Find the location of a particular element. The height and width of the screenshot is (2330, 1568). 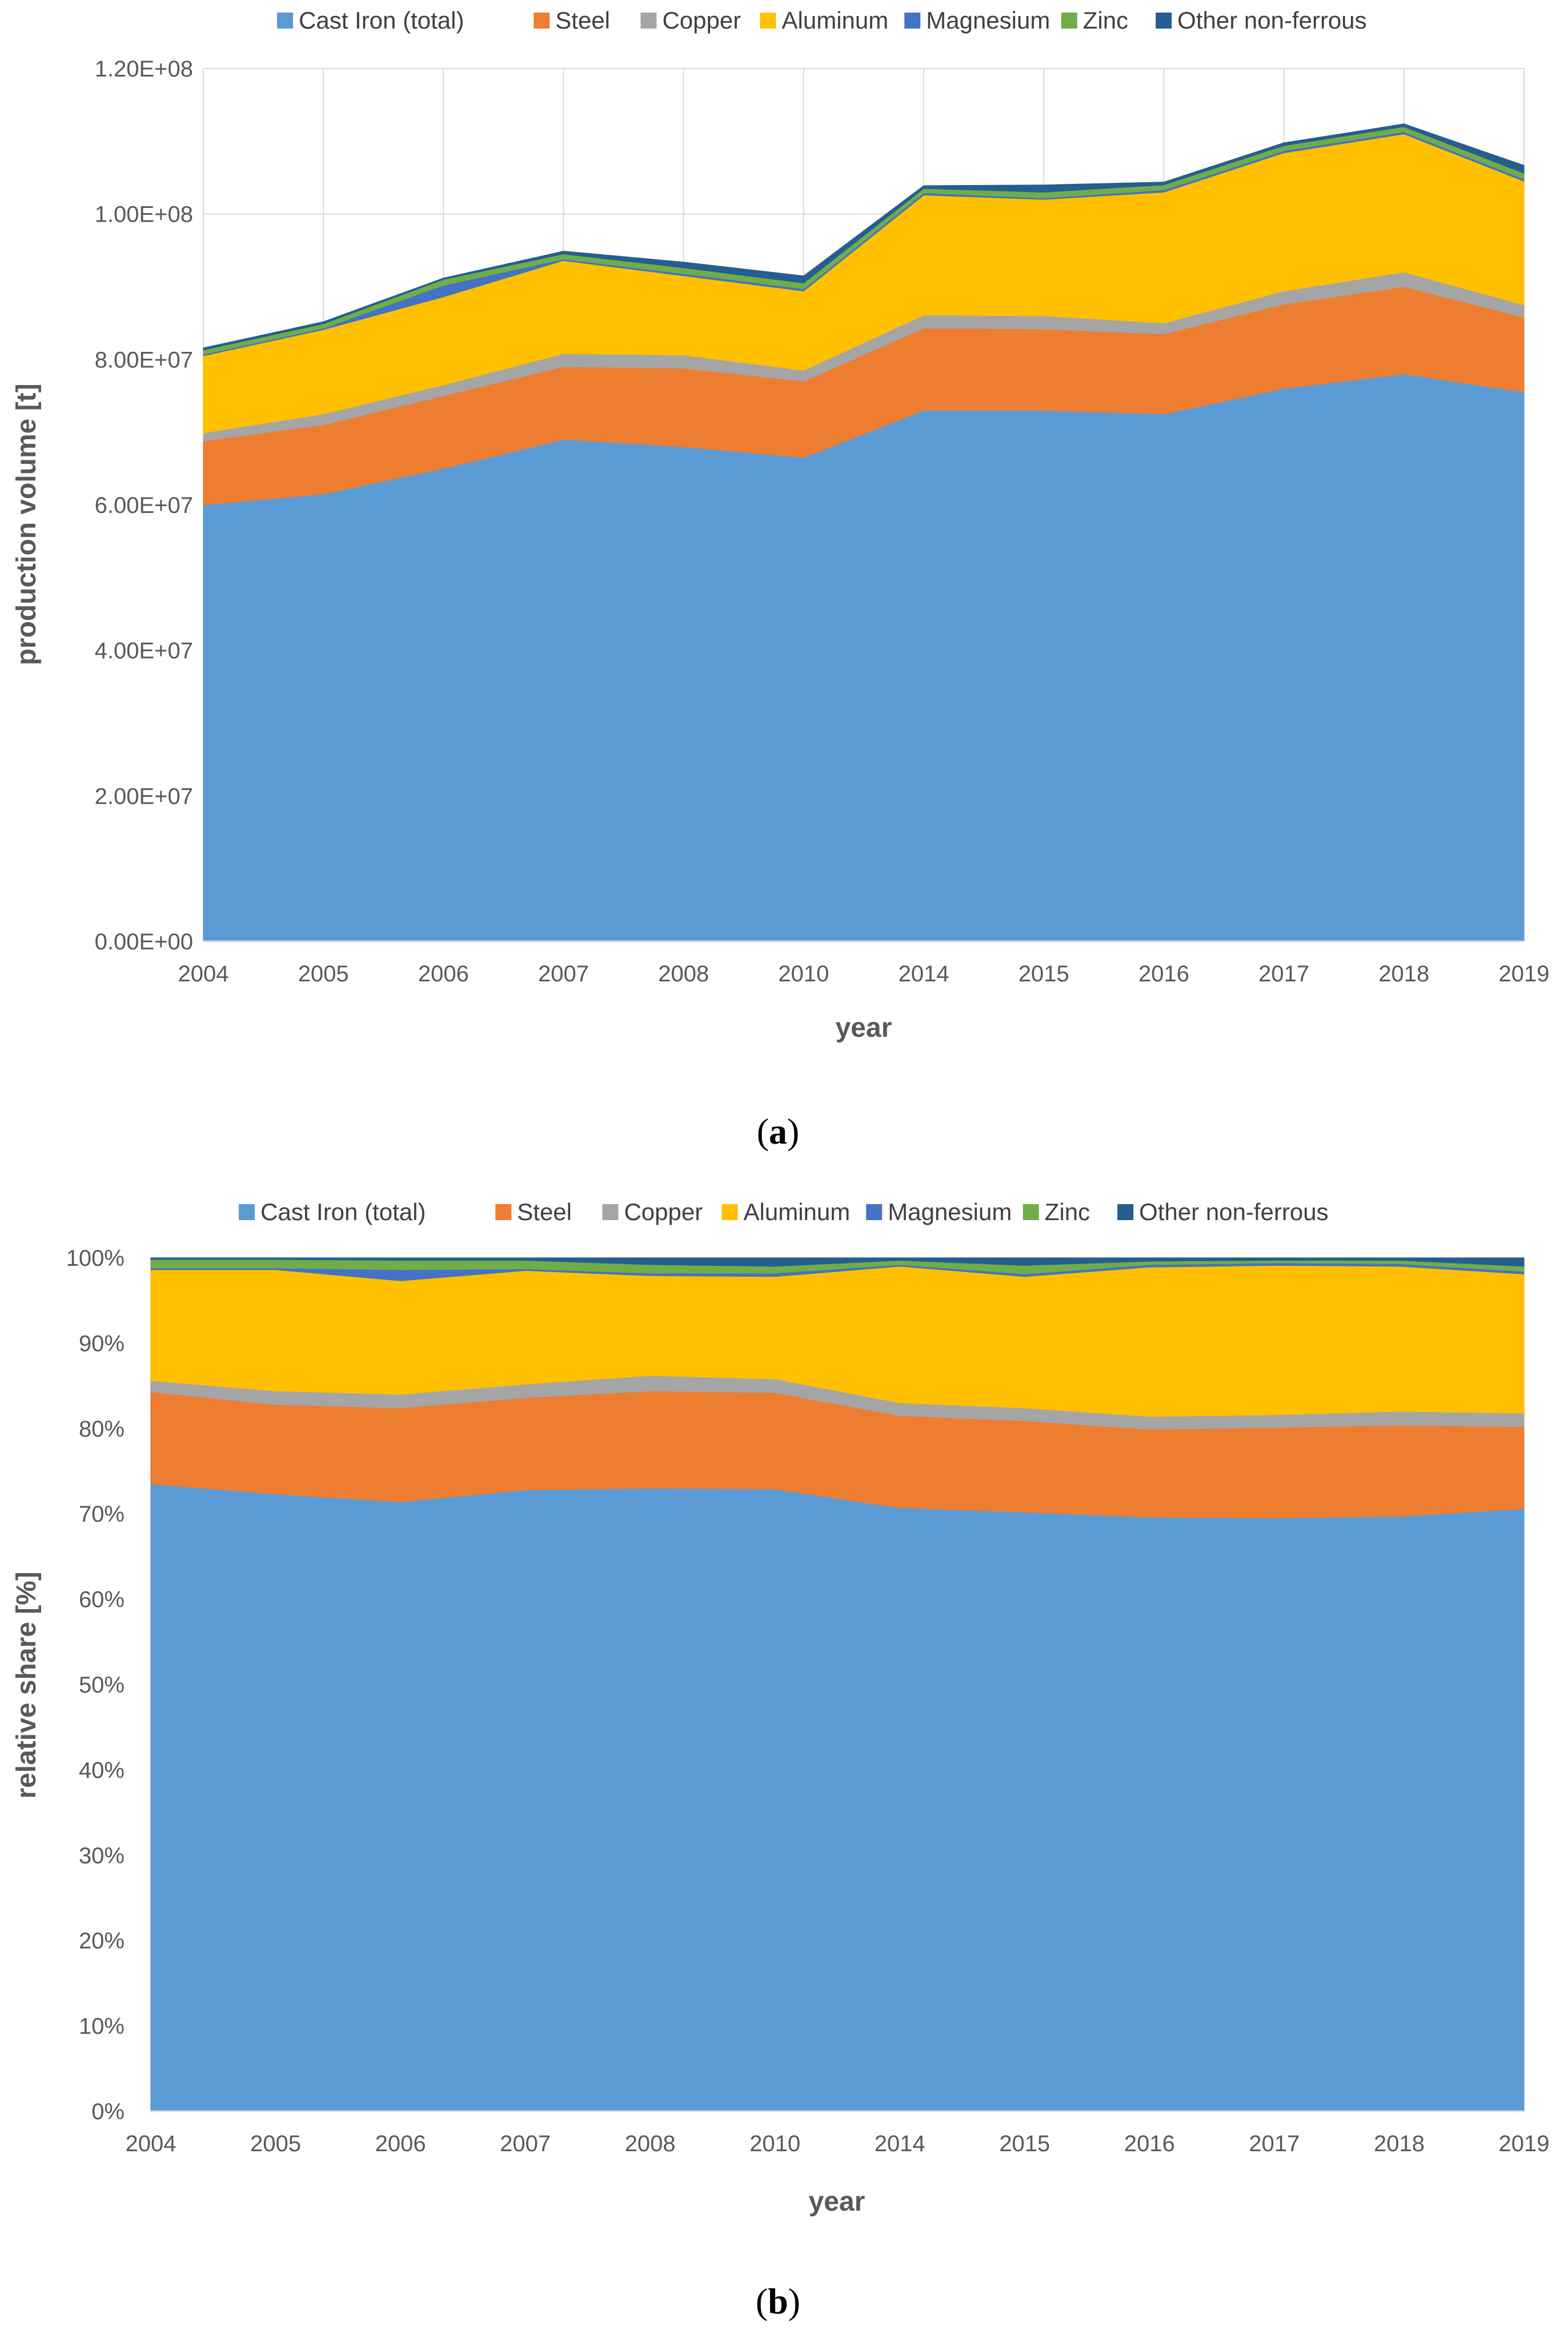

y-tick-label: 100% is located at coordinates (96, 1258).